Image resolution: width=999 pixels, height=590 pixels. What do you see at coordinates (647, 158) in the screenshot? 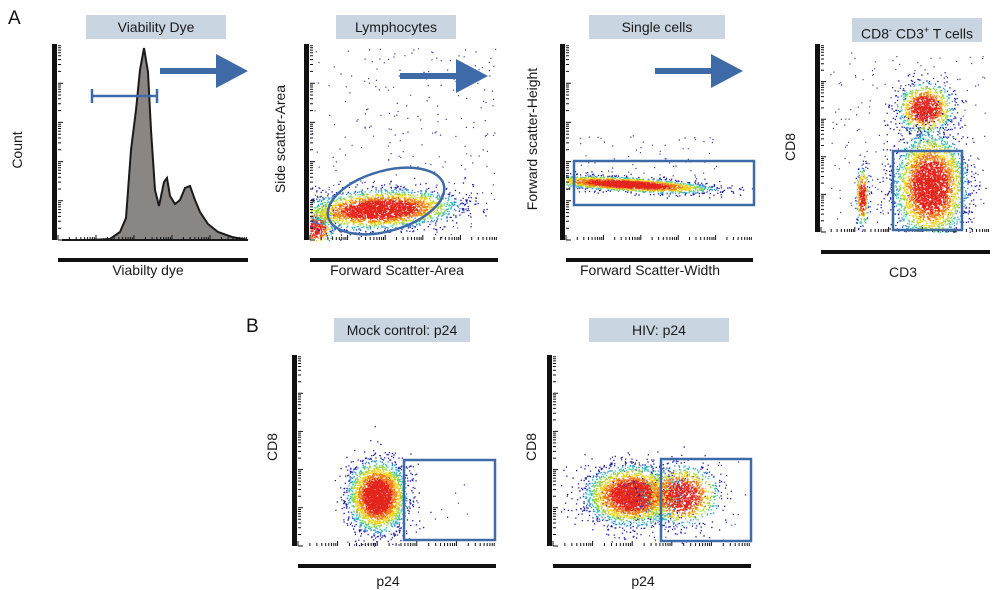
I see `single-cells-sparse-events` at bounding box center [647, 158].